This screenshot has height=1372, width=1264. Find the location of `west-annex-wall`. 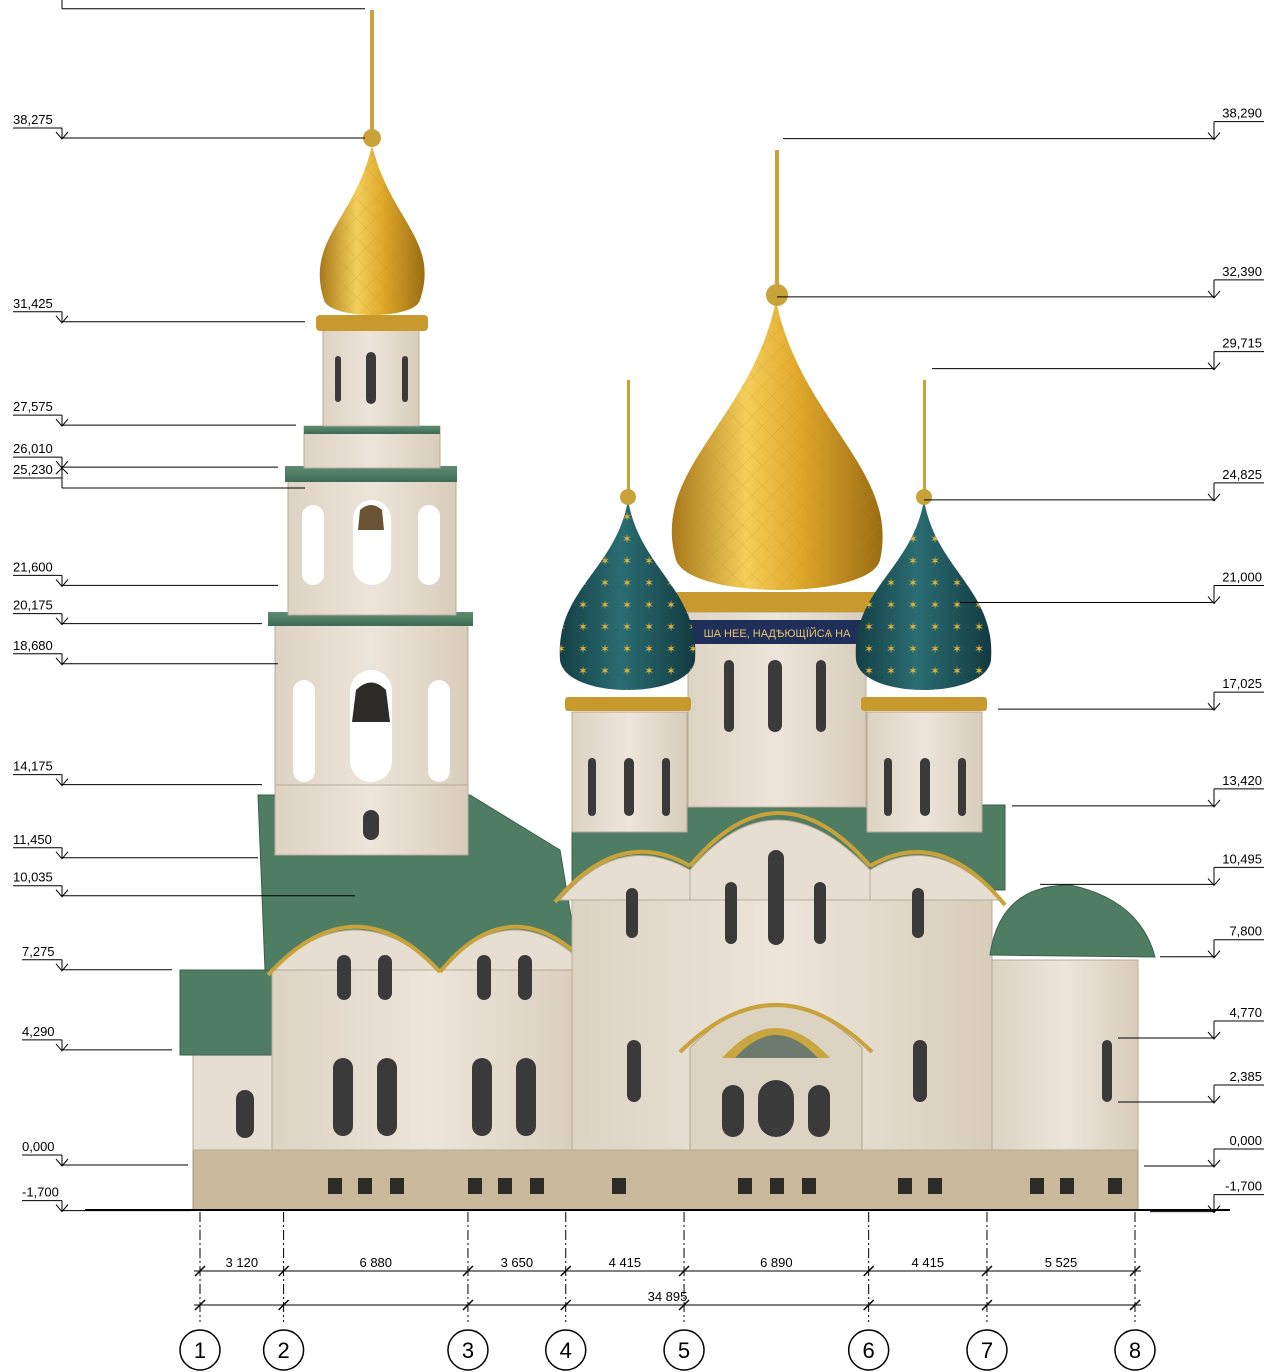

west-annex-wall is located at coordinates (234, 1102).